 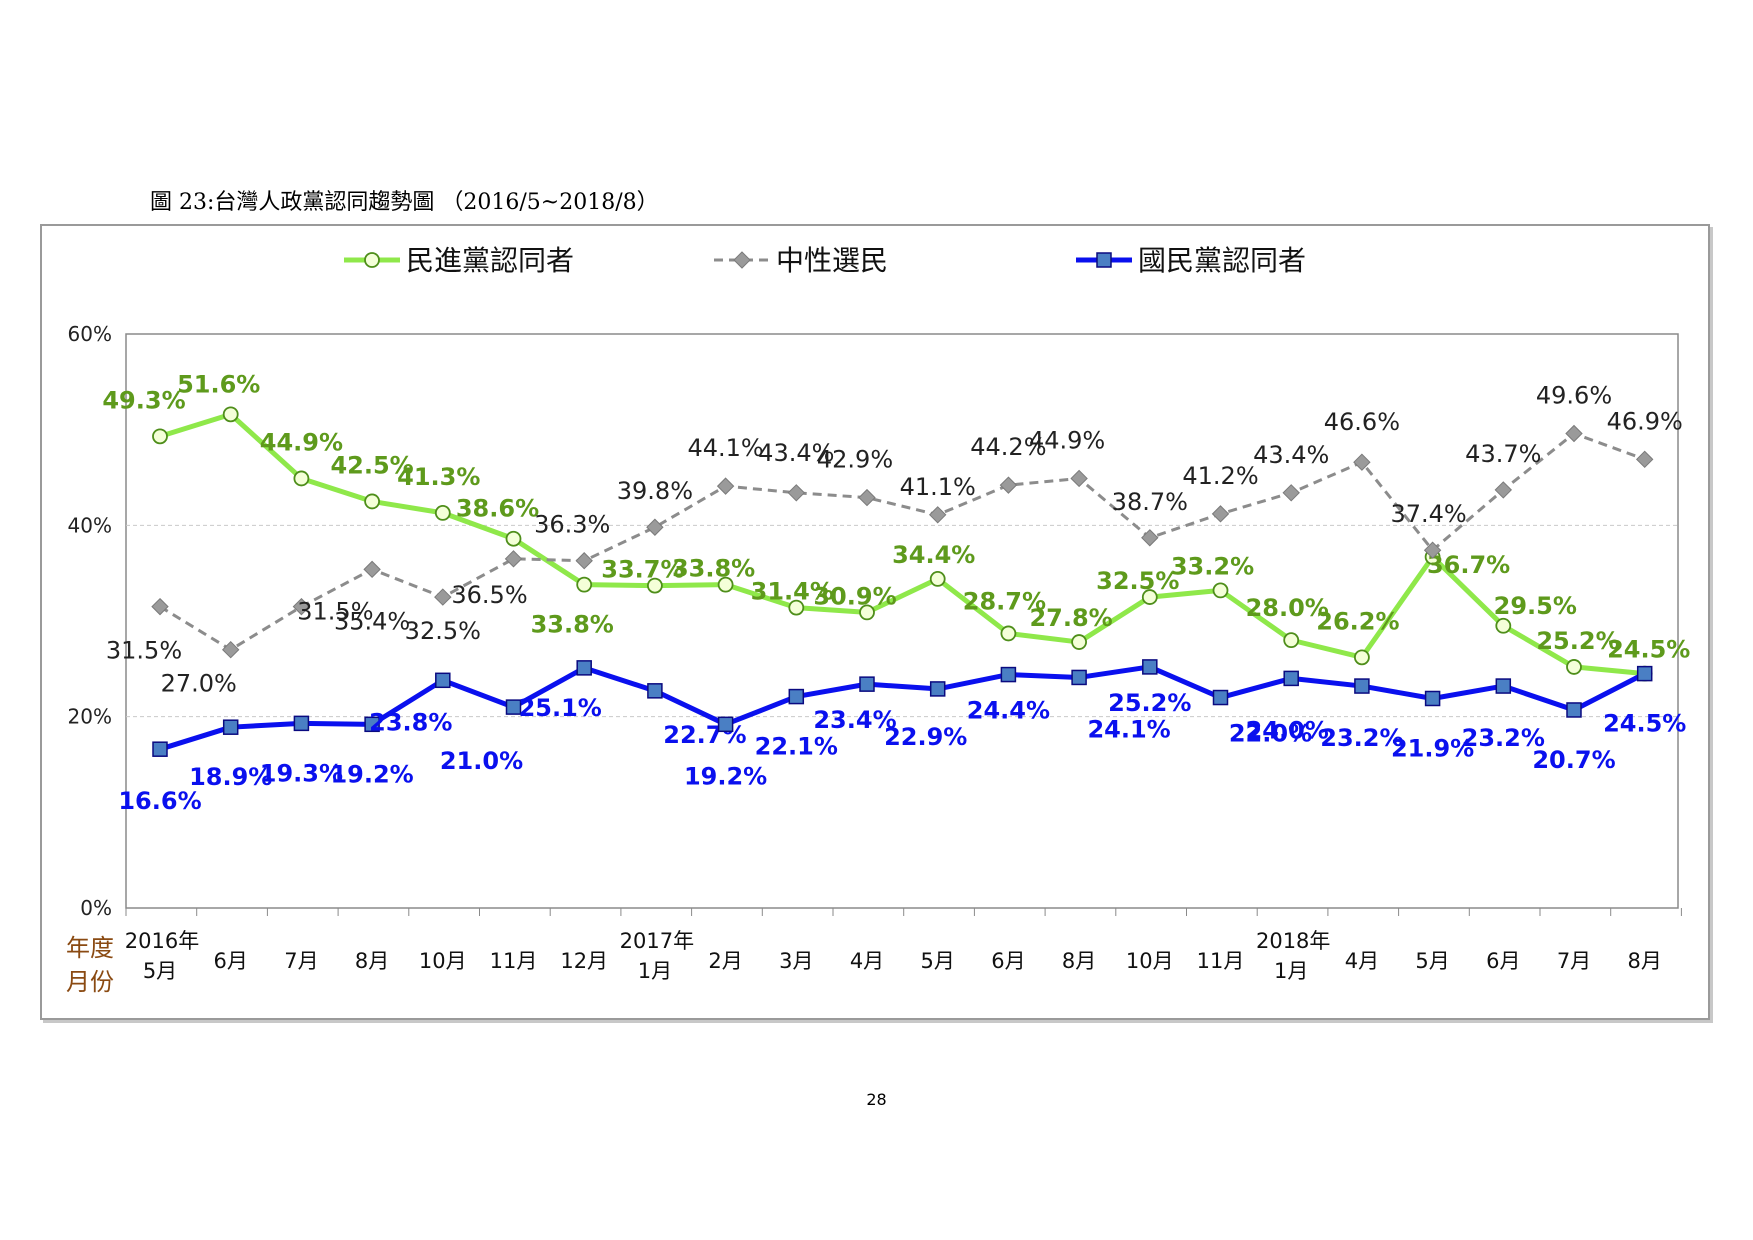 I want to click on data-label: 20.7%, so click(x=1573, y=760).